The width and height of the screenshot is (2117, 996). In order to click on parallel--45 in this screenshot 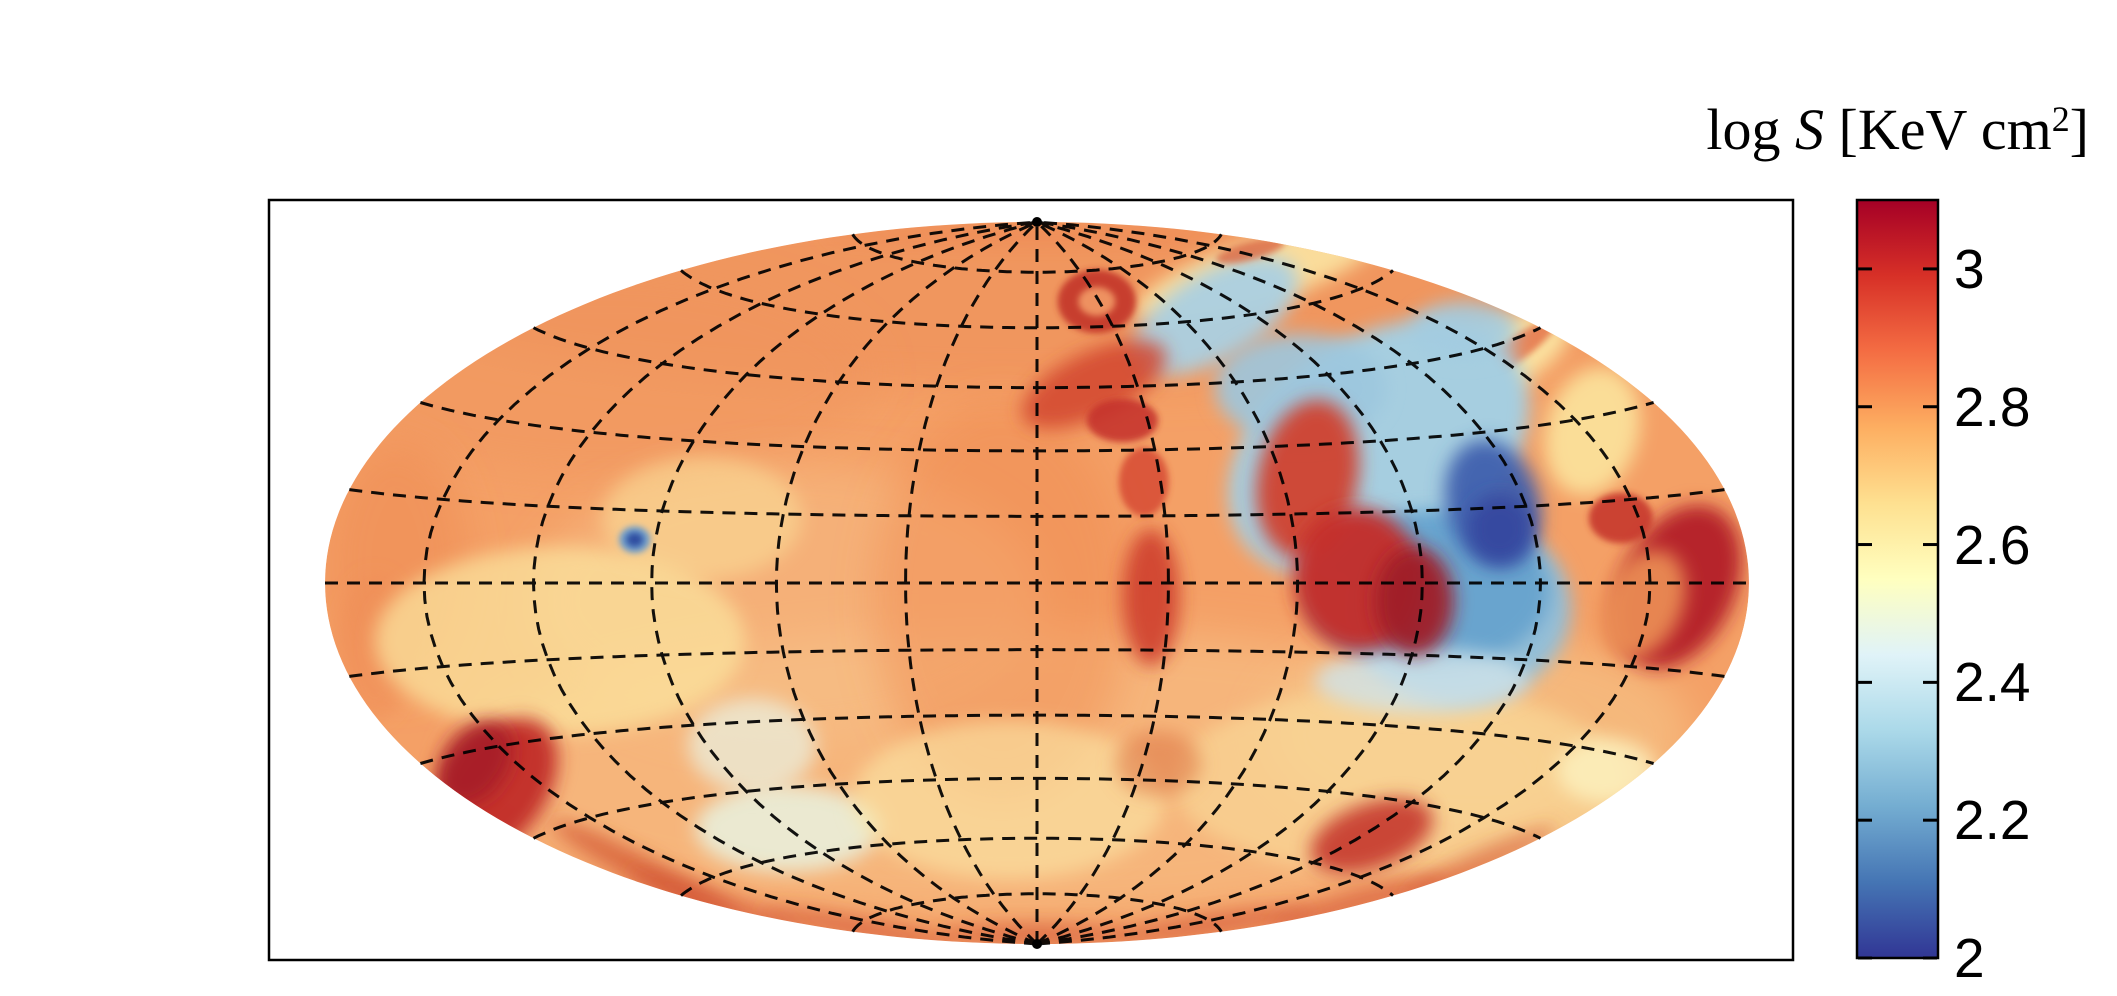, I will do `click(1037, 808)`.